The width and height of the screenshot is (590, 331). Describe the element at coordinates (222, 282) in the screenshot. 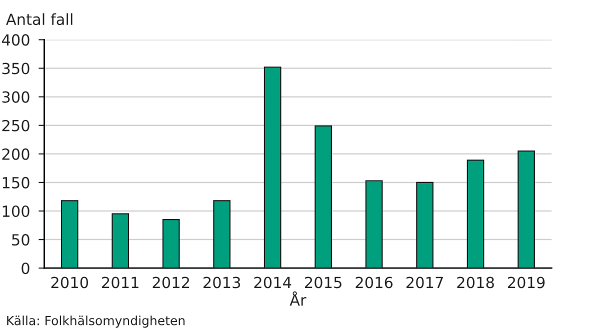

I see `x-tick-label: 2013` at that location.